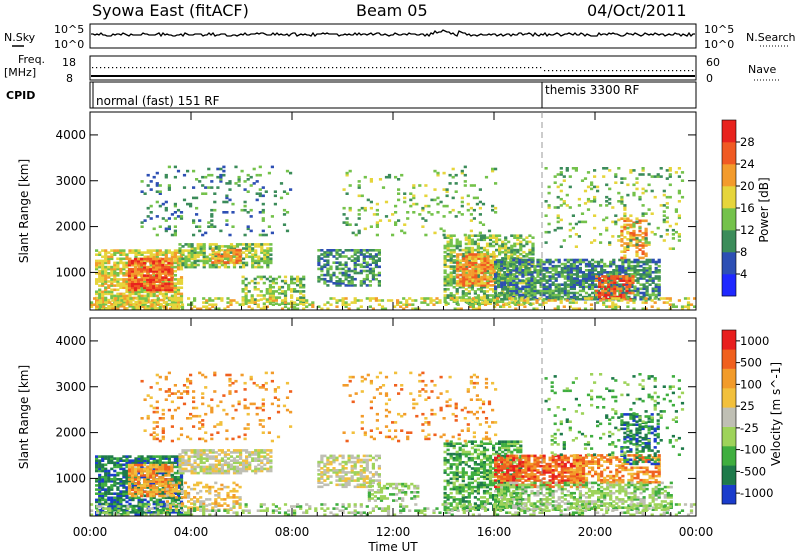  What do you see at coordinates (747, 230) in the screenshot?
I see `colorbar-tick-label: 12` at bounding box center [747, 230].